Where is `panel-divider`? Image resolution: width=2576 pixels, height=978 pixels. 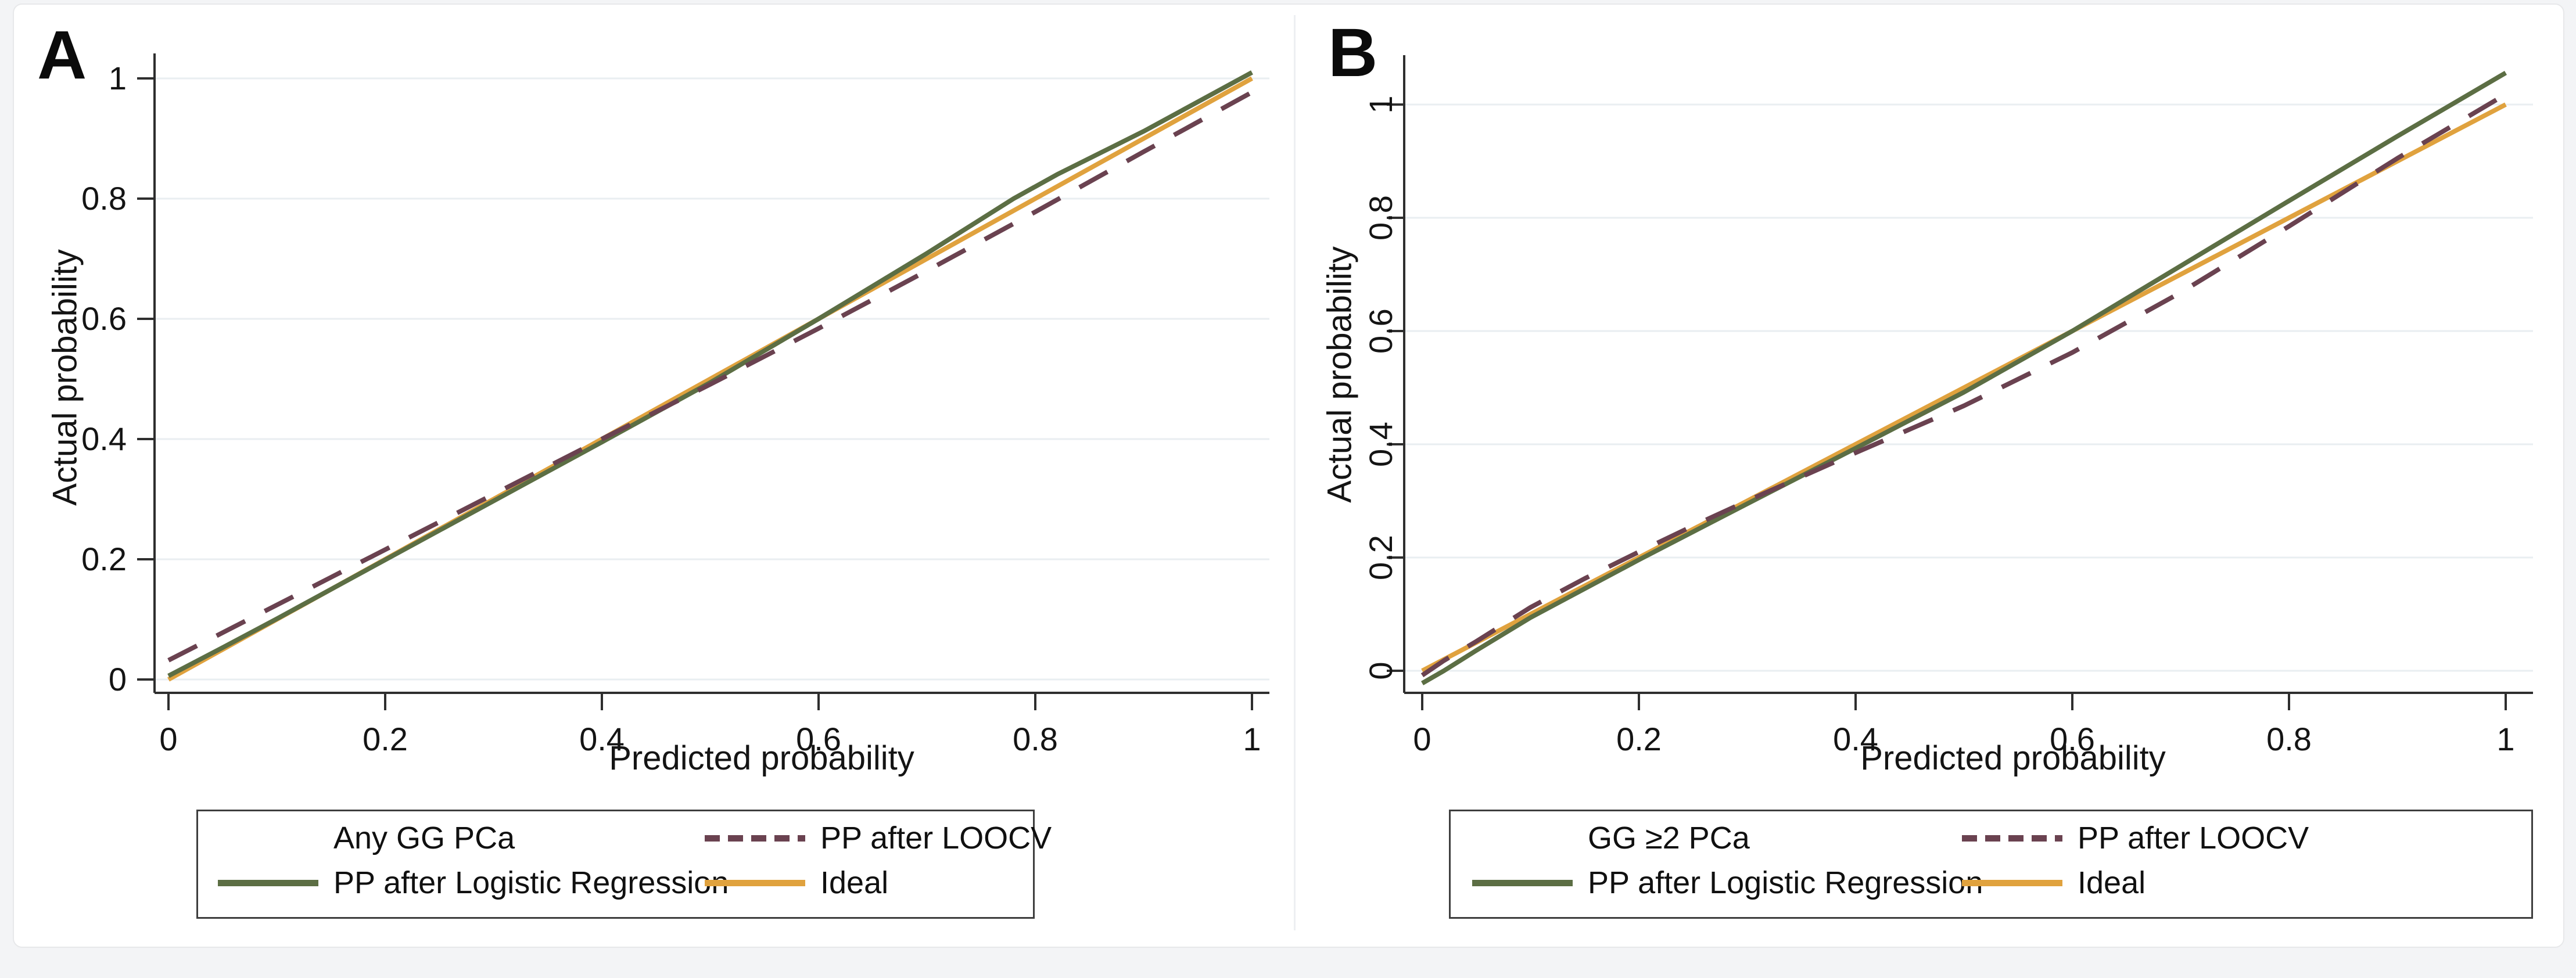 panel-divider is located at coordinates (1295, 472).